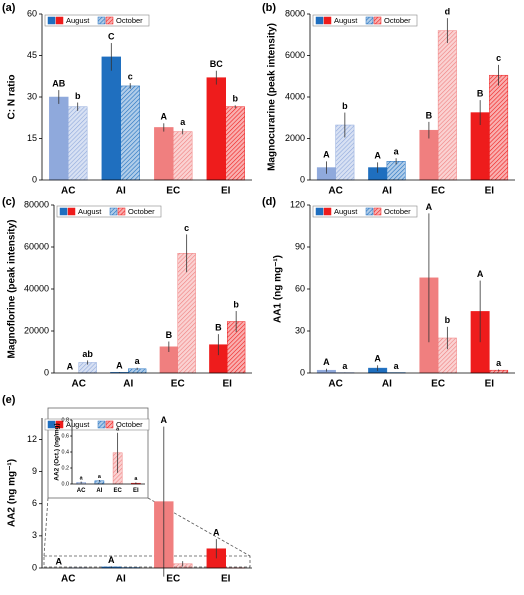 The height and width of the screenshot is (595, 524). I want to click on zoom-line, so click(46, 527).